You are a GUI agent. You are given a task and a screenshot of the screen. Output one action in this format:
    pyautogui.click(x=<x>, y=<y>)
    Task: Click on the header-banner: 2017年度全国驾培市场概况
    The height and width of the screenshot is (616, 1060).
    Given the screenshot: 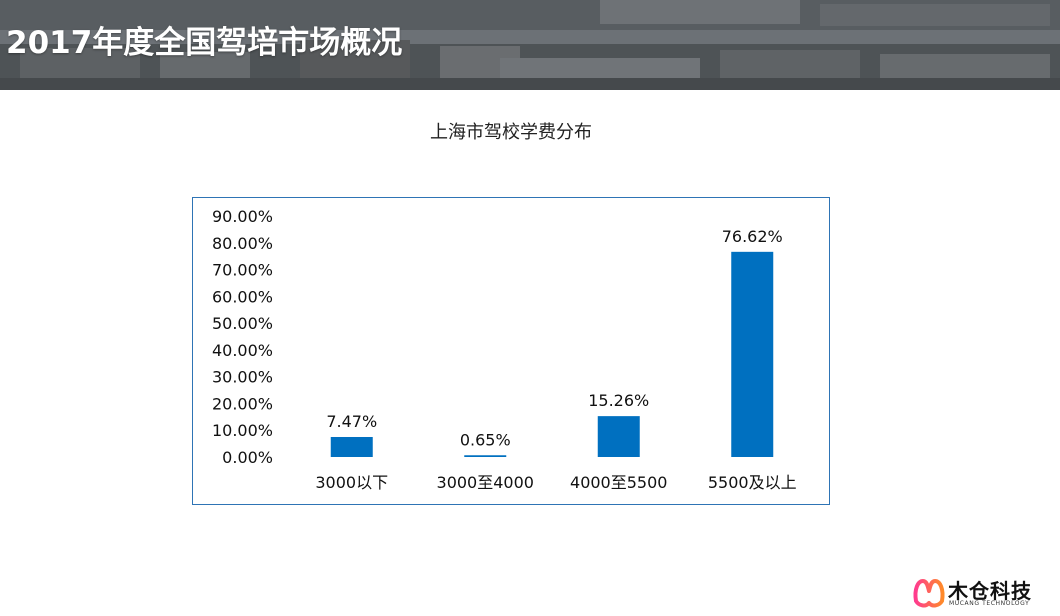 What is the action you would take?
    pyautogui.click(x=530, y=45)
    